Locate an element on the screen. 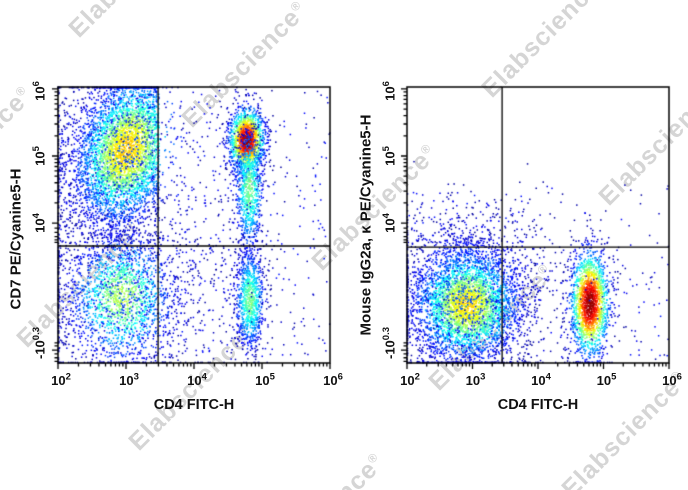  left-plot-y-axis-title: CD7 PE/Cyanine5-H is located at coordinates (16, 239).